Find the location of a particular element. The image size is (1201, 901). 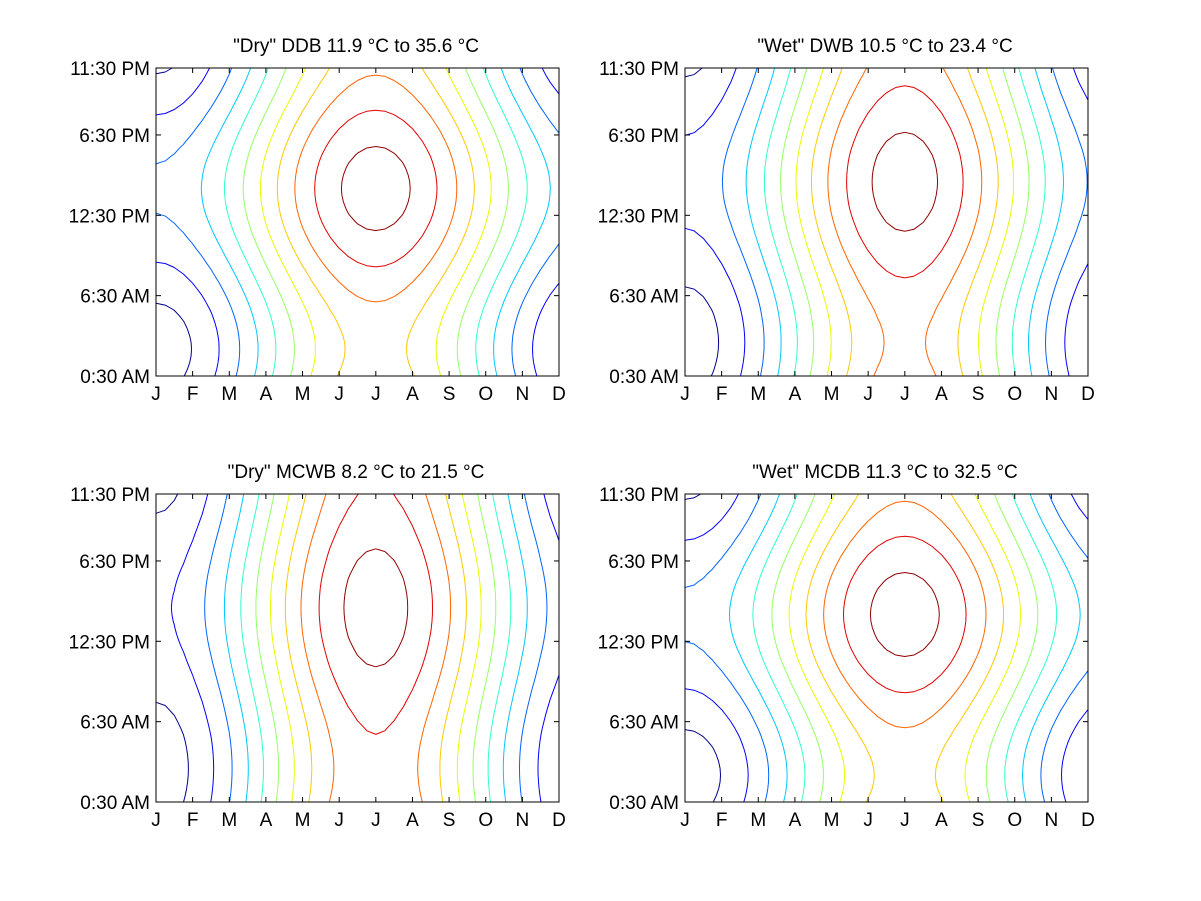

panel-title: "Wet" DWB 10.5 °C to 23.4 °C is located at coordinates (884, 46).